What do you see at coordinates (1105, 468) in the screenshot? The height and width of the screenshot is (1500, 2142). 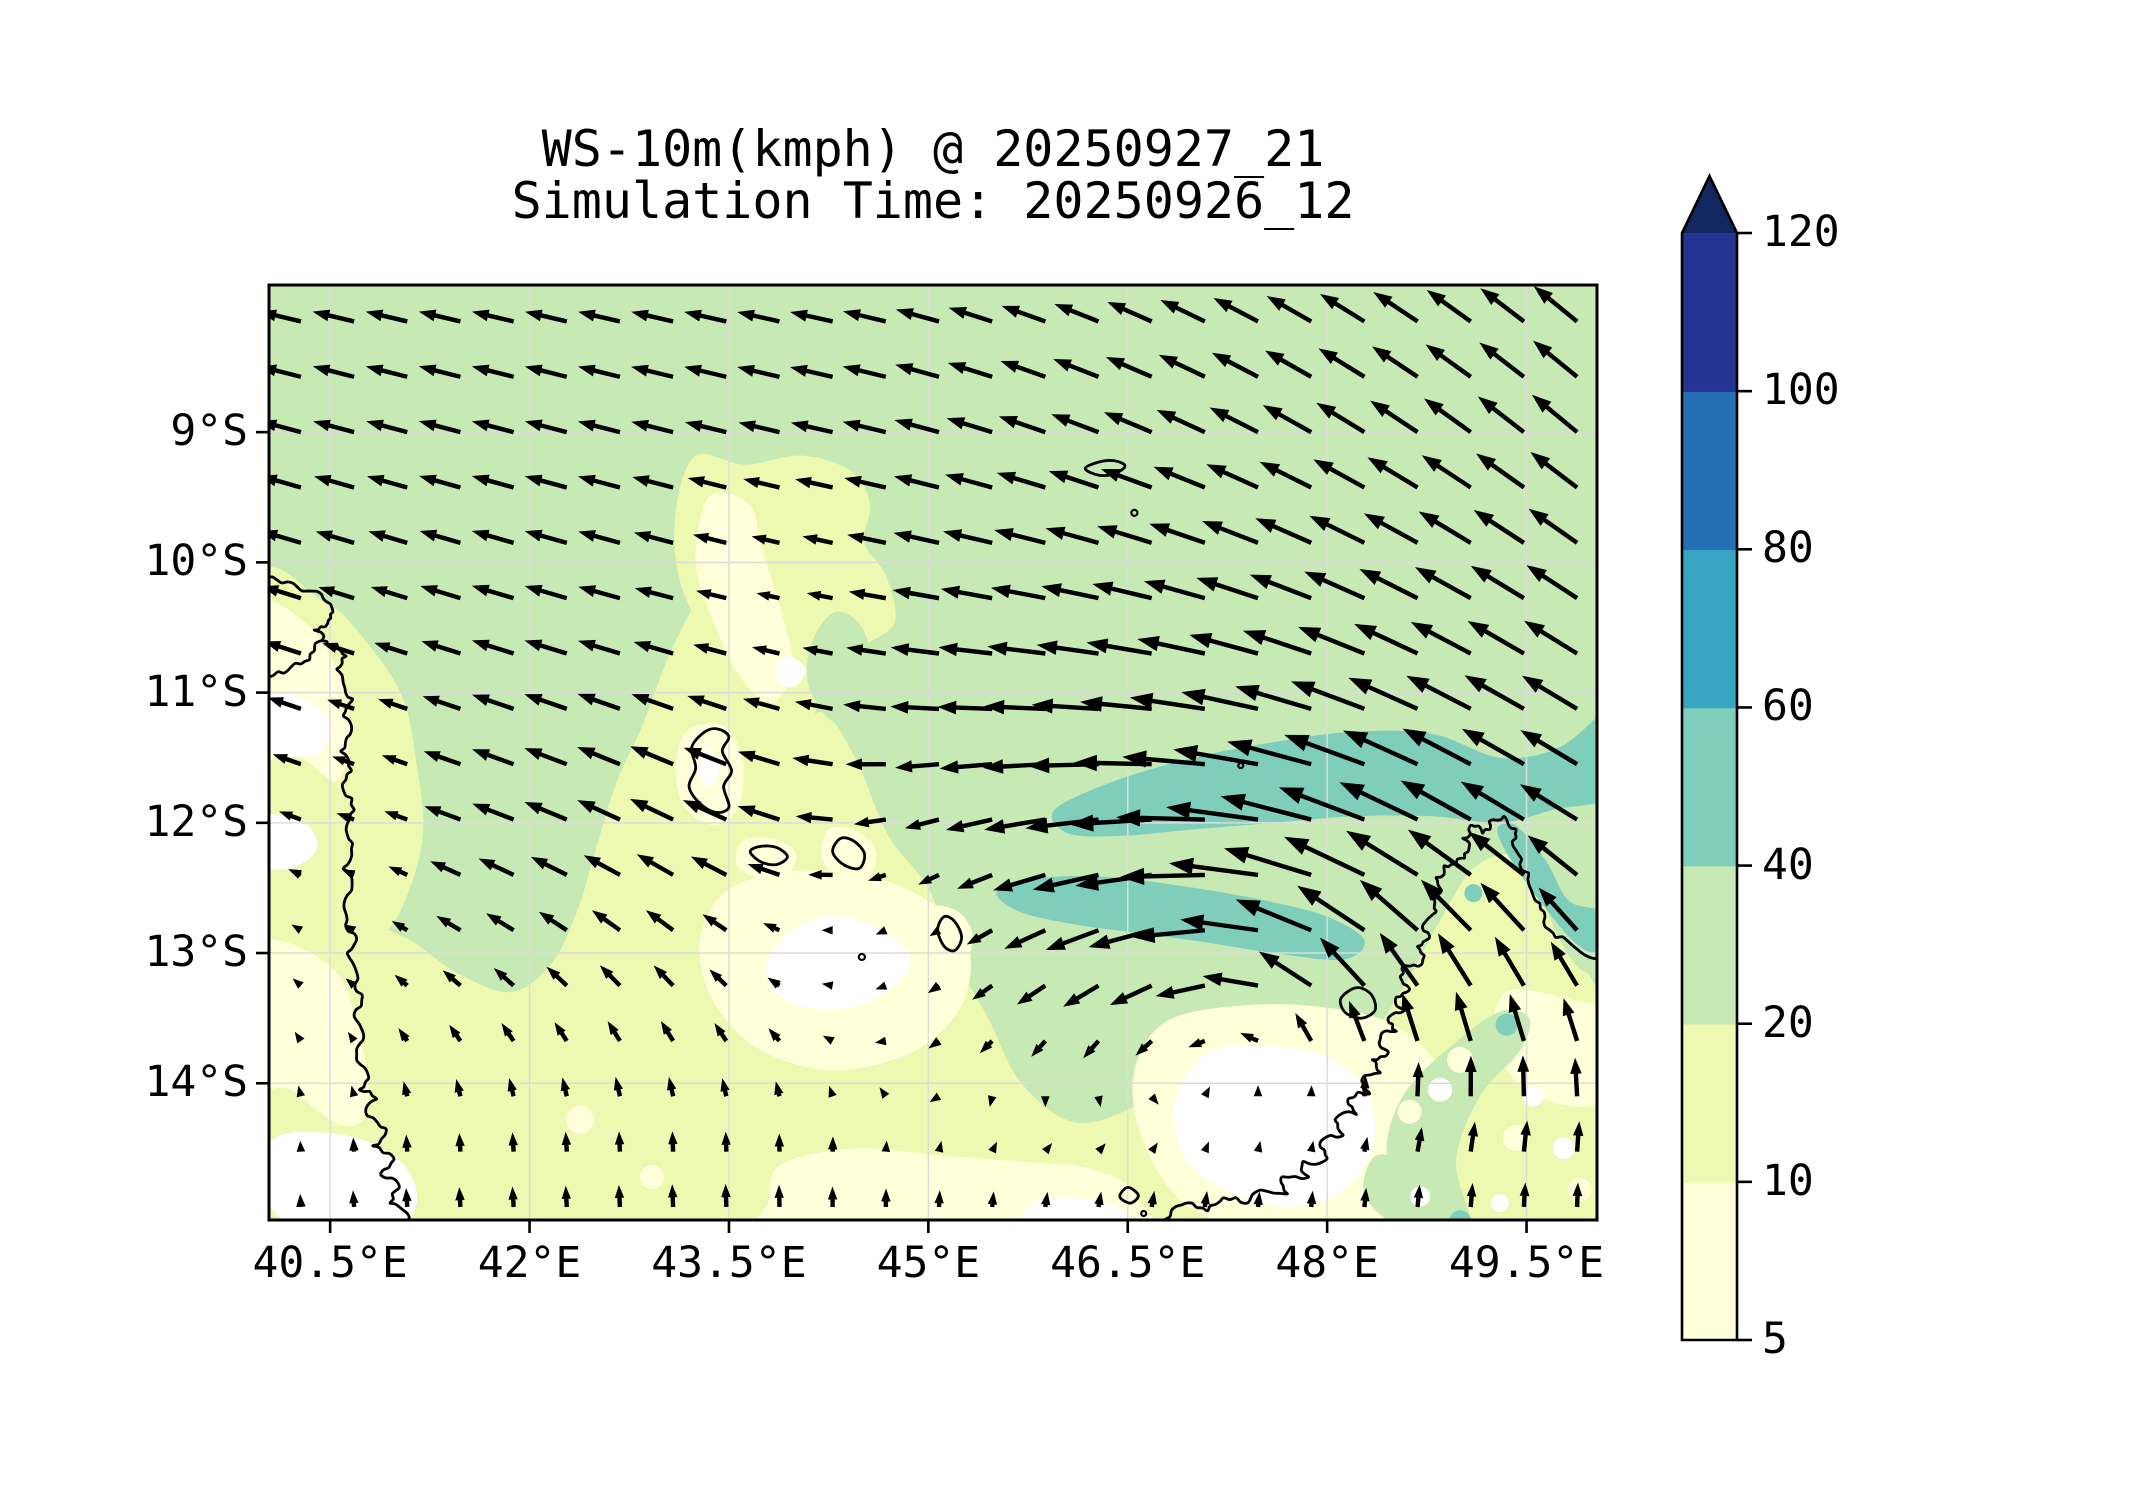 I see `coastline-glorioso-island` at bounding box center [1105, 468].